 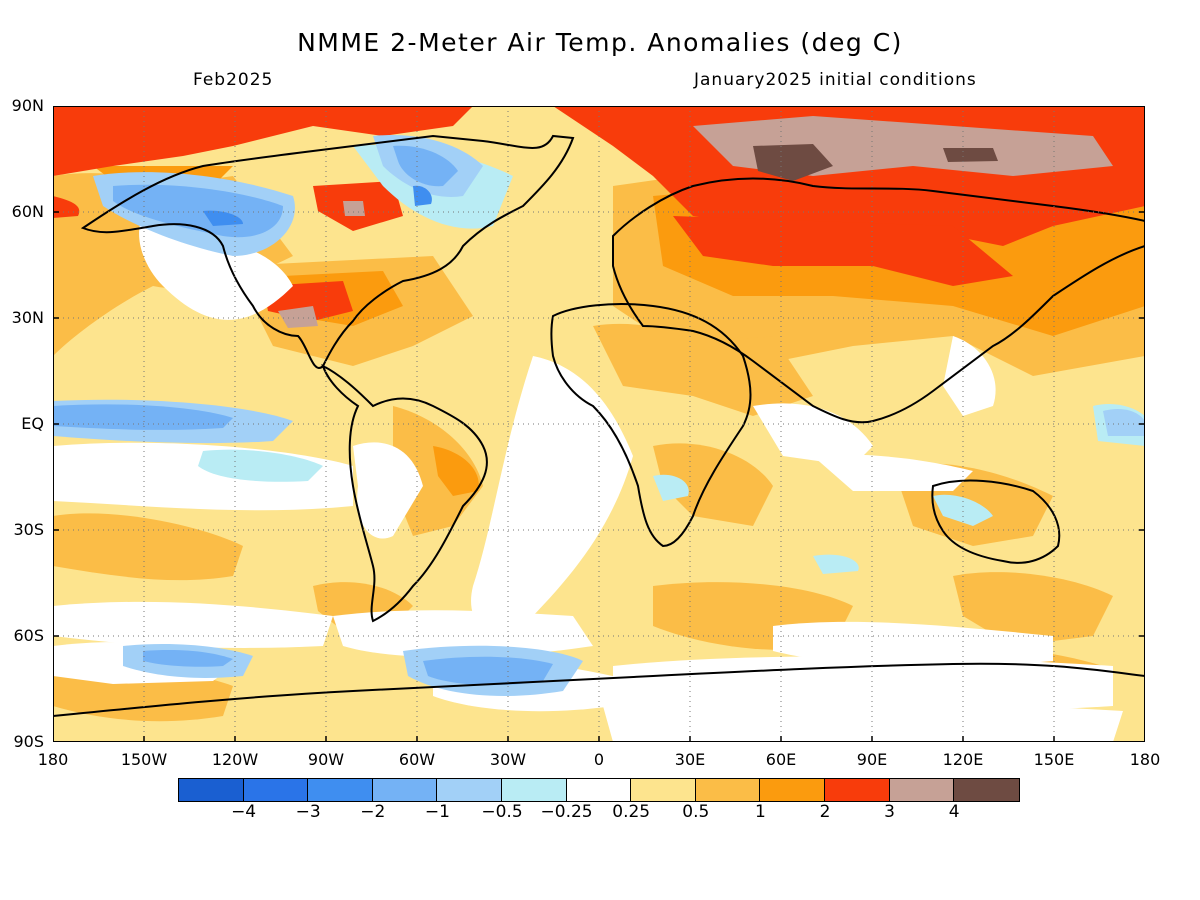 What do you see at coordinates (1054, 759) in the screenshot?
I see `lon-label-150e: 150E` at bounding box center [1054, 759].